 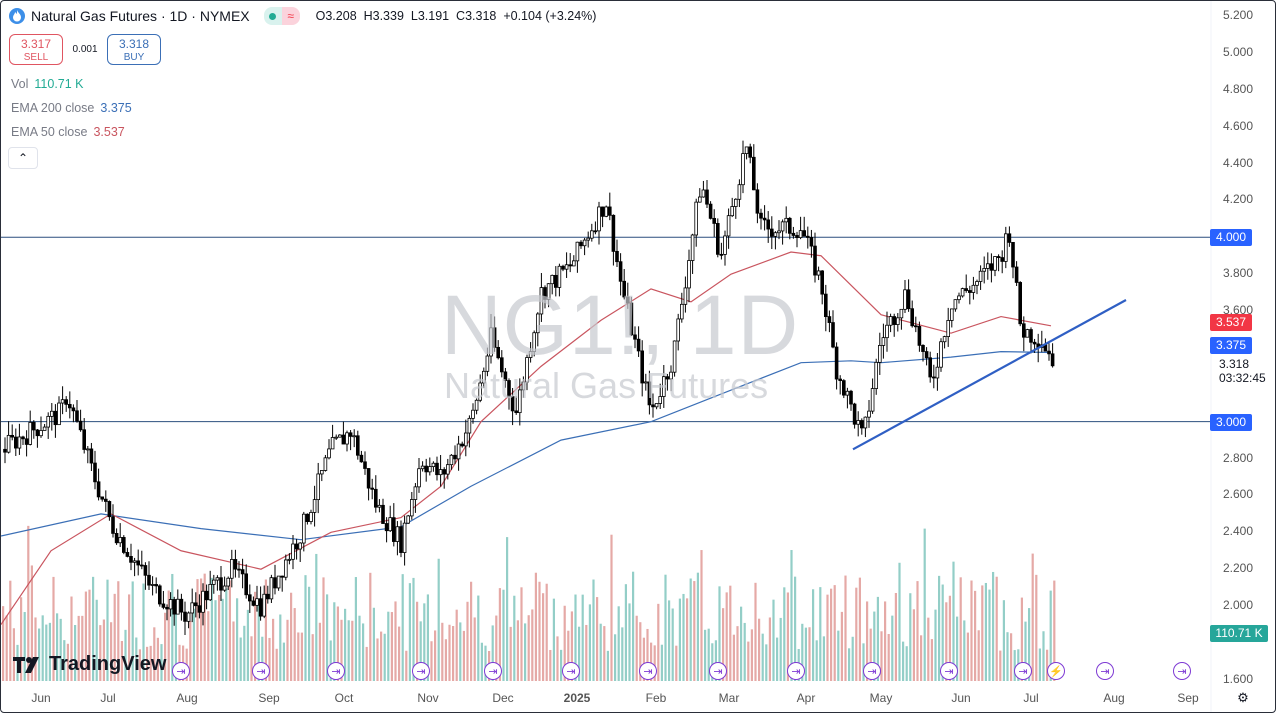 What do you see at coordinates (41, 698) in the screenshot?
I see `time-tick: Jun` at bounding box center [41, 698].